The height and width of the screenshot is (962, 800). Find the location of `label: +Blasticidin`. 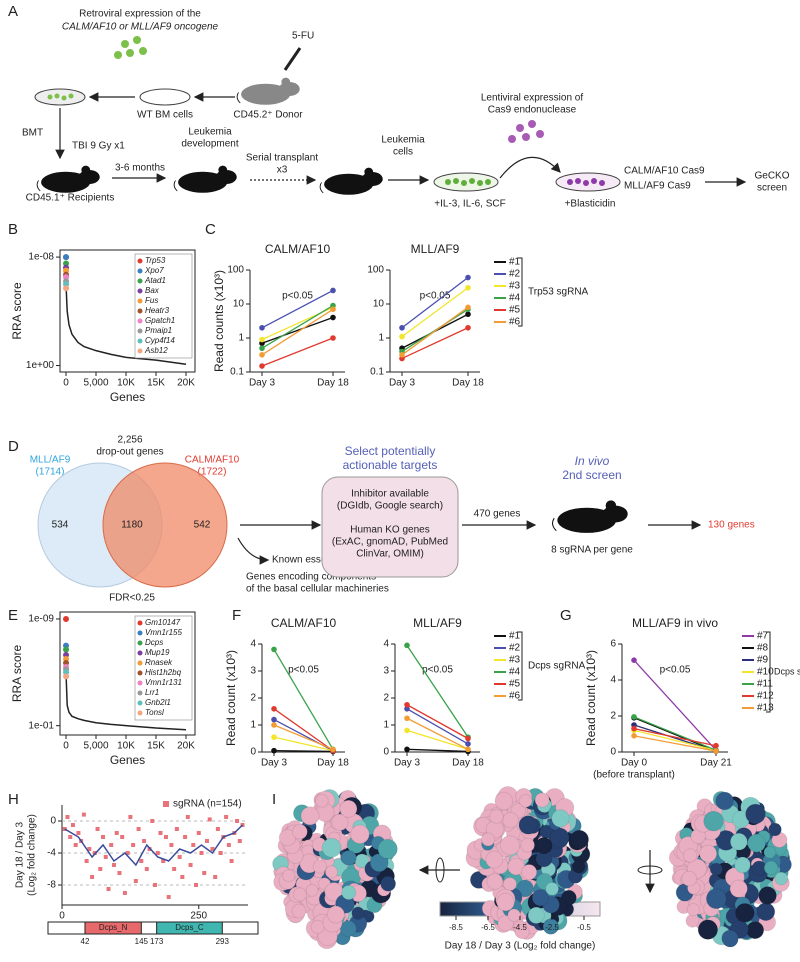

label: +Blasticidin is located at coordinates (590, 204).